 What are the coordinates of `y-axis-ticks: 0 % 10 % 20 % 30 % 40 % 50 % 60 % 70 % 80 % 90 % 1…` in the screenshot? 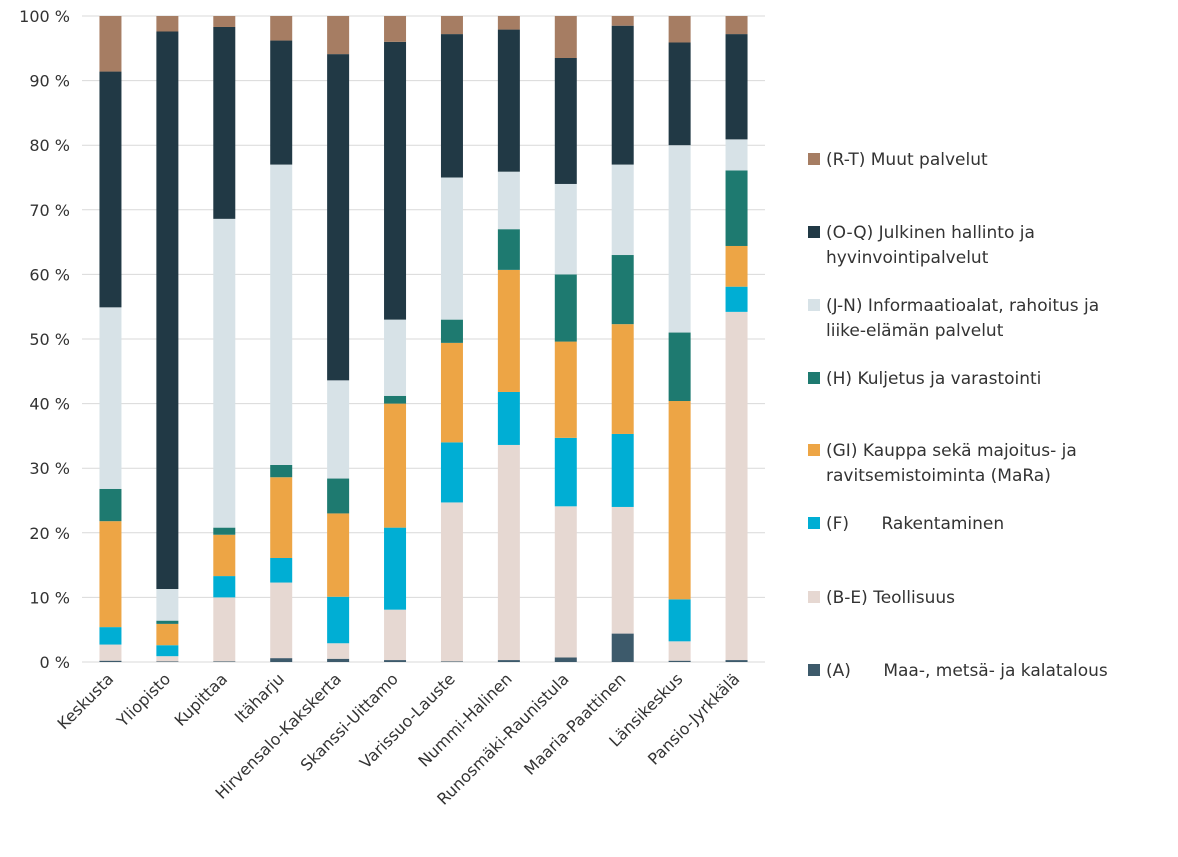 It's located at (44, 339).